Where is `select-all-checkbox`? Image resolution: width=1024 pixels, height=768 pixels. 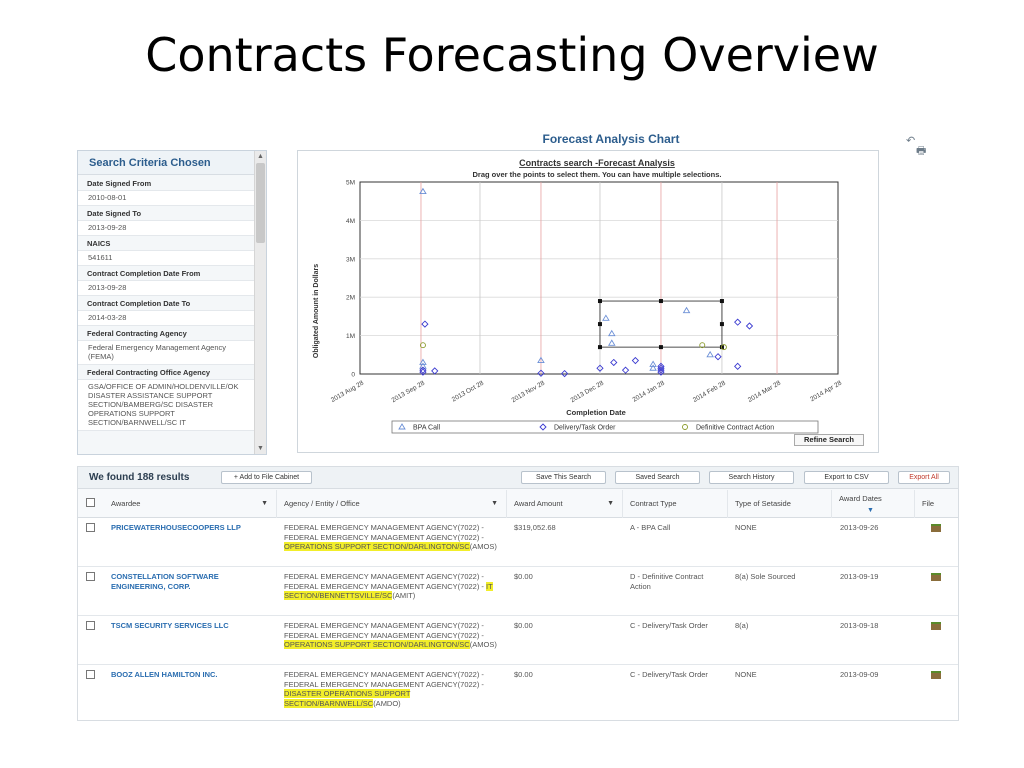 select-all-checkbox is located at coordinates (90, 502).